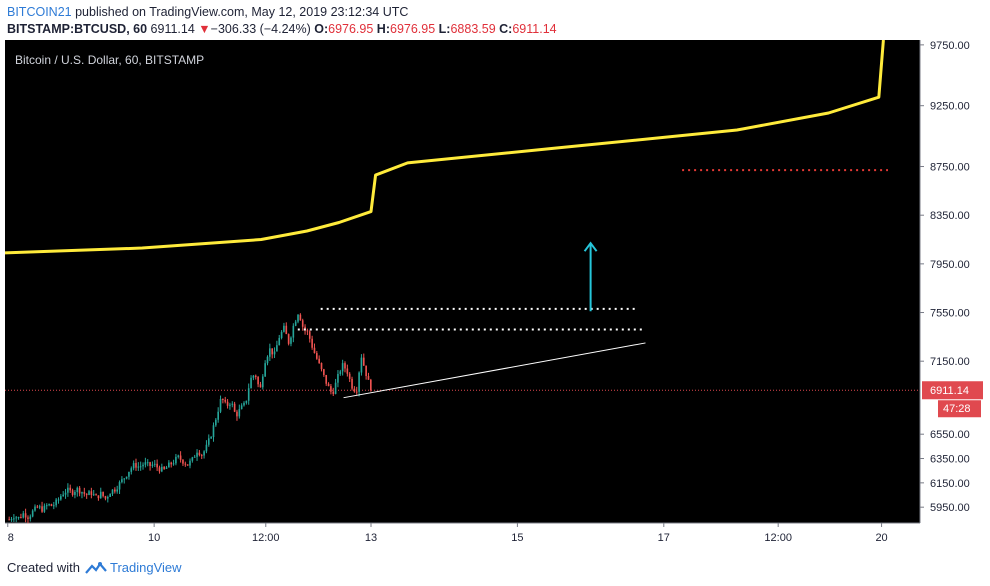  Describe the element at coordinates (172, 29) in the screenshot. I see `last-price: 6911.14` at that location.